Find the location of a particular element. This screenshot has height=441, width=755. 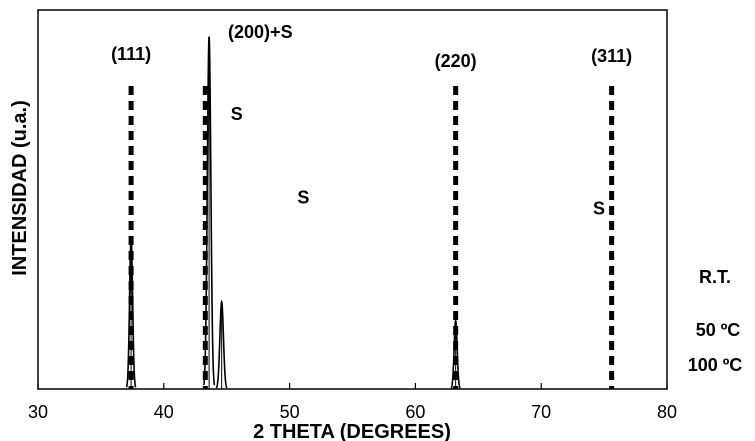

substrate-marks: S S S is located at coordinates (418, 161).